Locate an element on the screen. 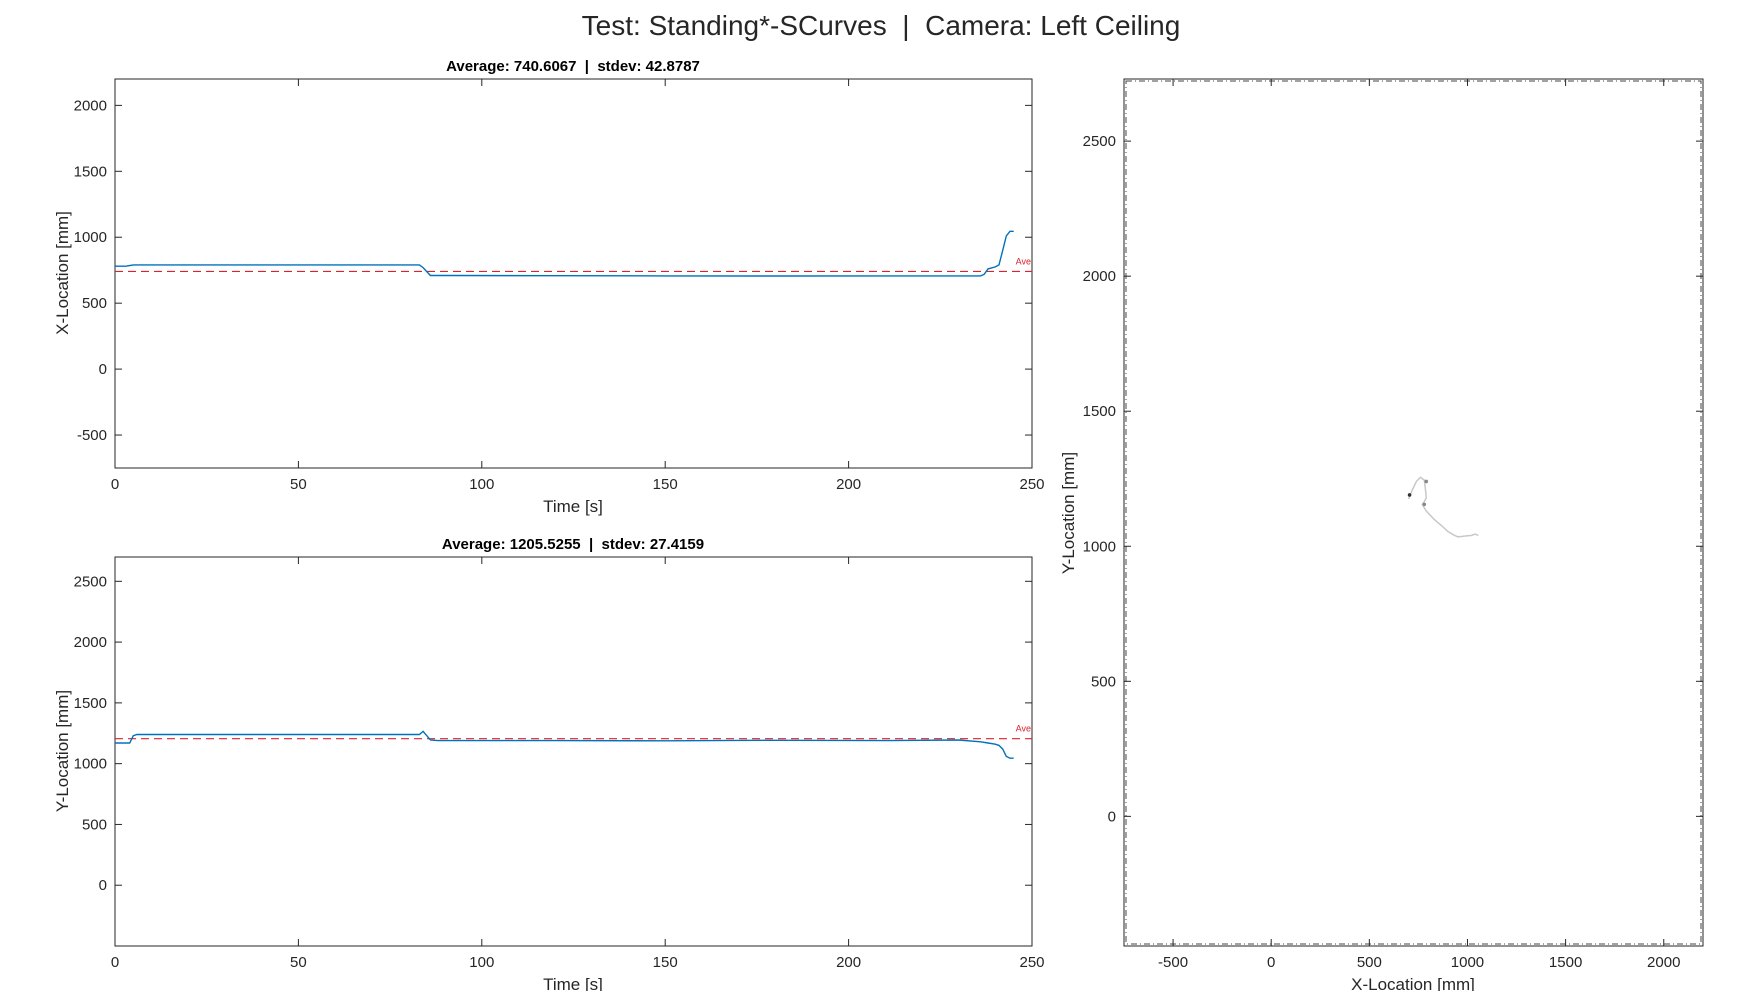  trajectory-path is located at coordinates (1443, 507).